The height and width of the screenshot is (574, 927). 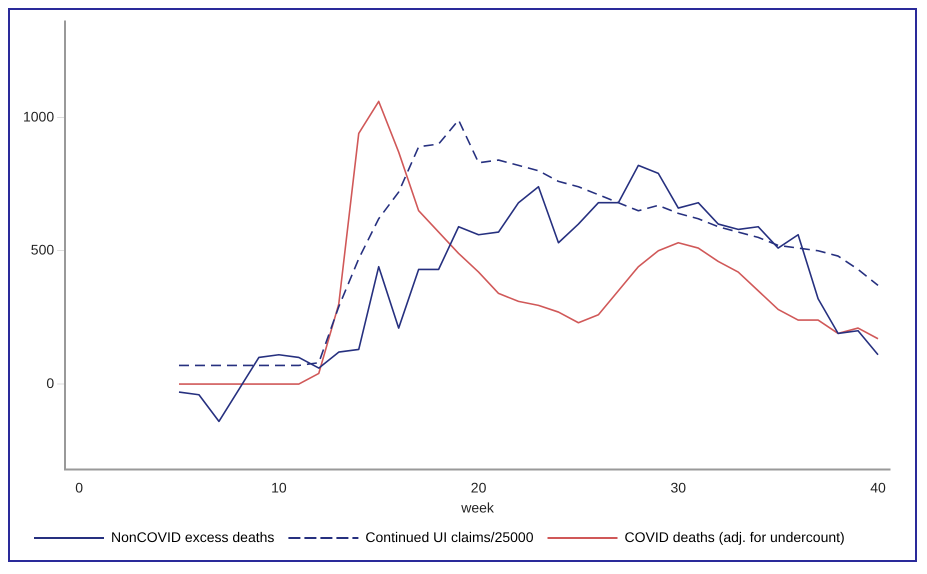 I want to click on legend-label: COVID deaths (adj. for undercount), so click(x=734, y=536).